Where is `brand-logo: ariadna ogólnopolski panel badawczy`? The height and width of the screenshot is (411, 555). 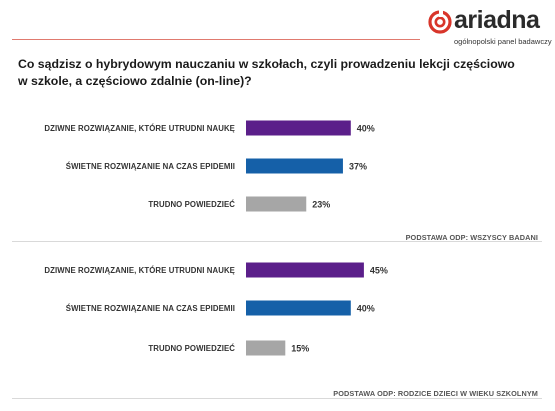
brand-logo: ariadna ogólnopolski panel badawczy is located at coordinates (490, 28).